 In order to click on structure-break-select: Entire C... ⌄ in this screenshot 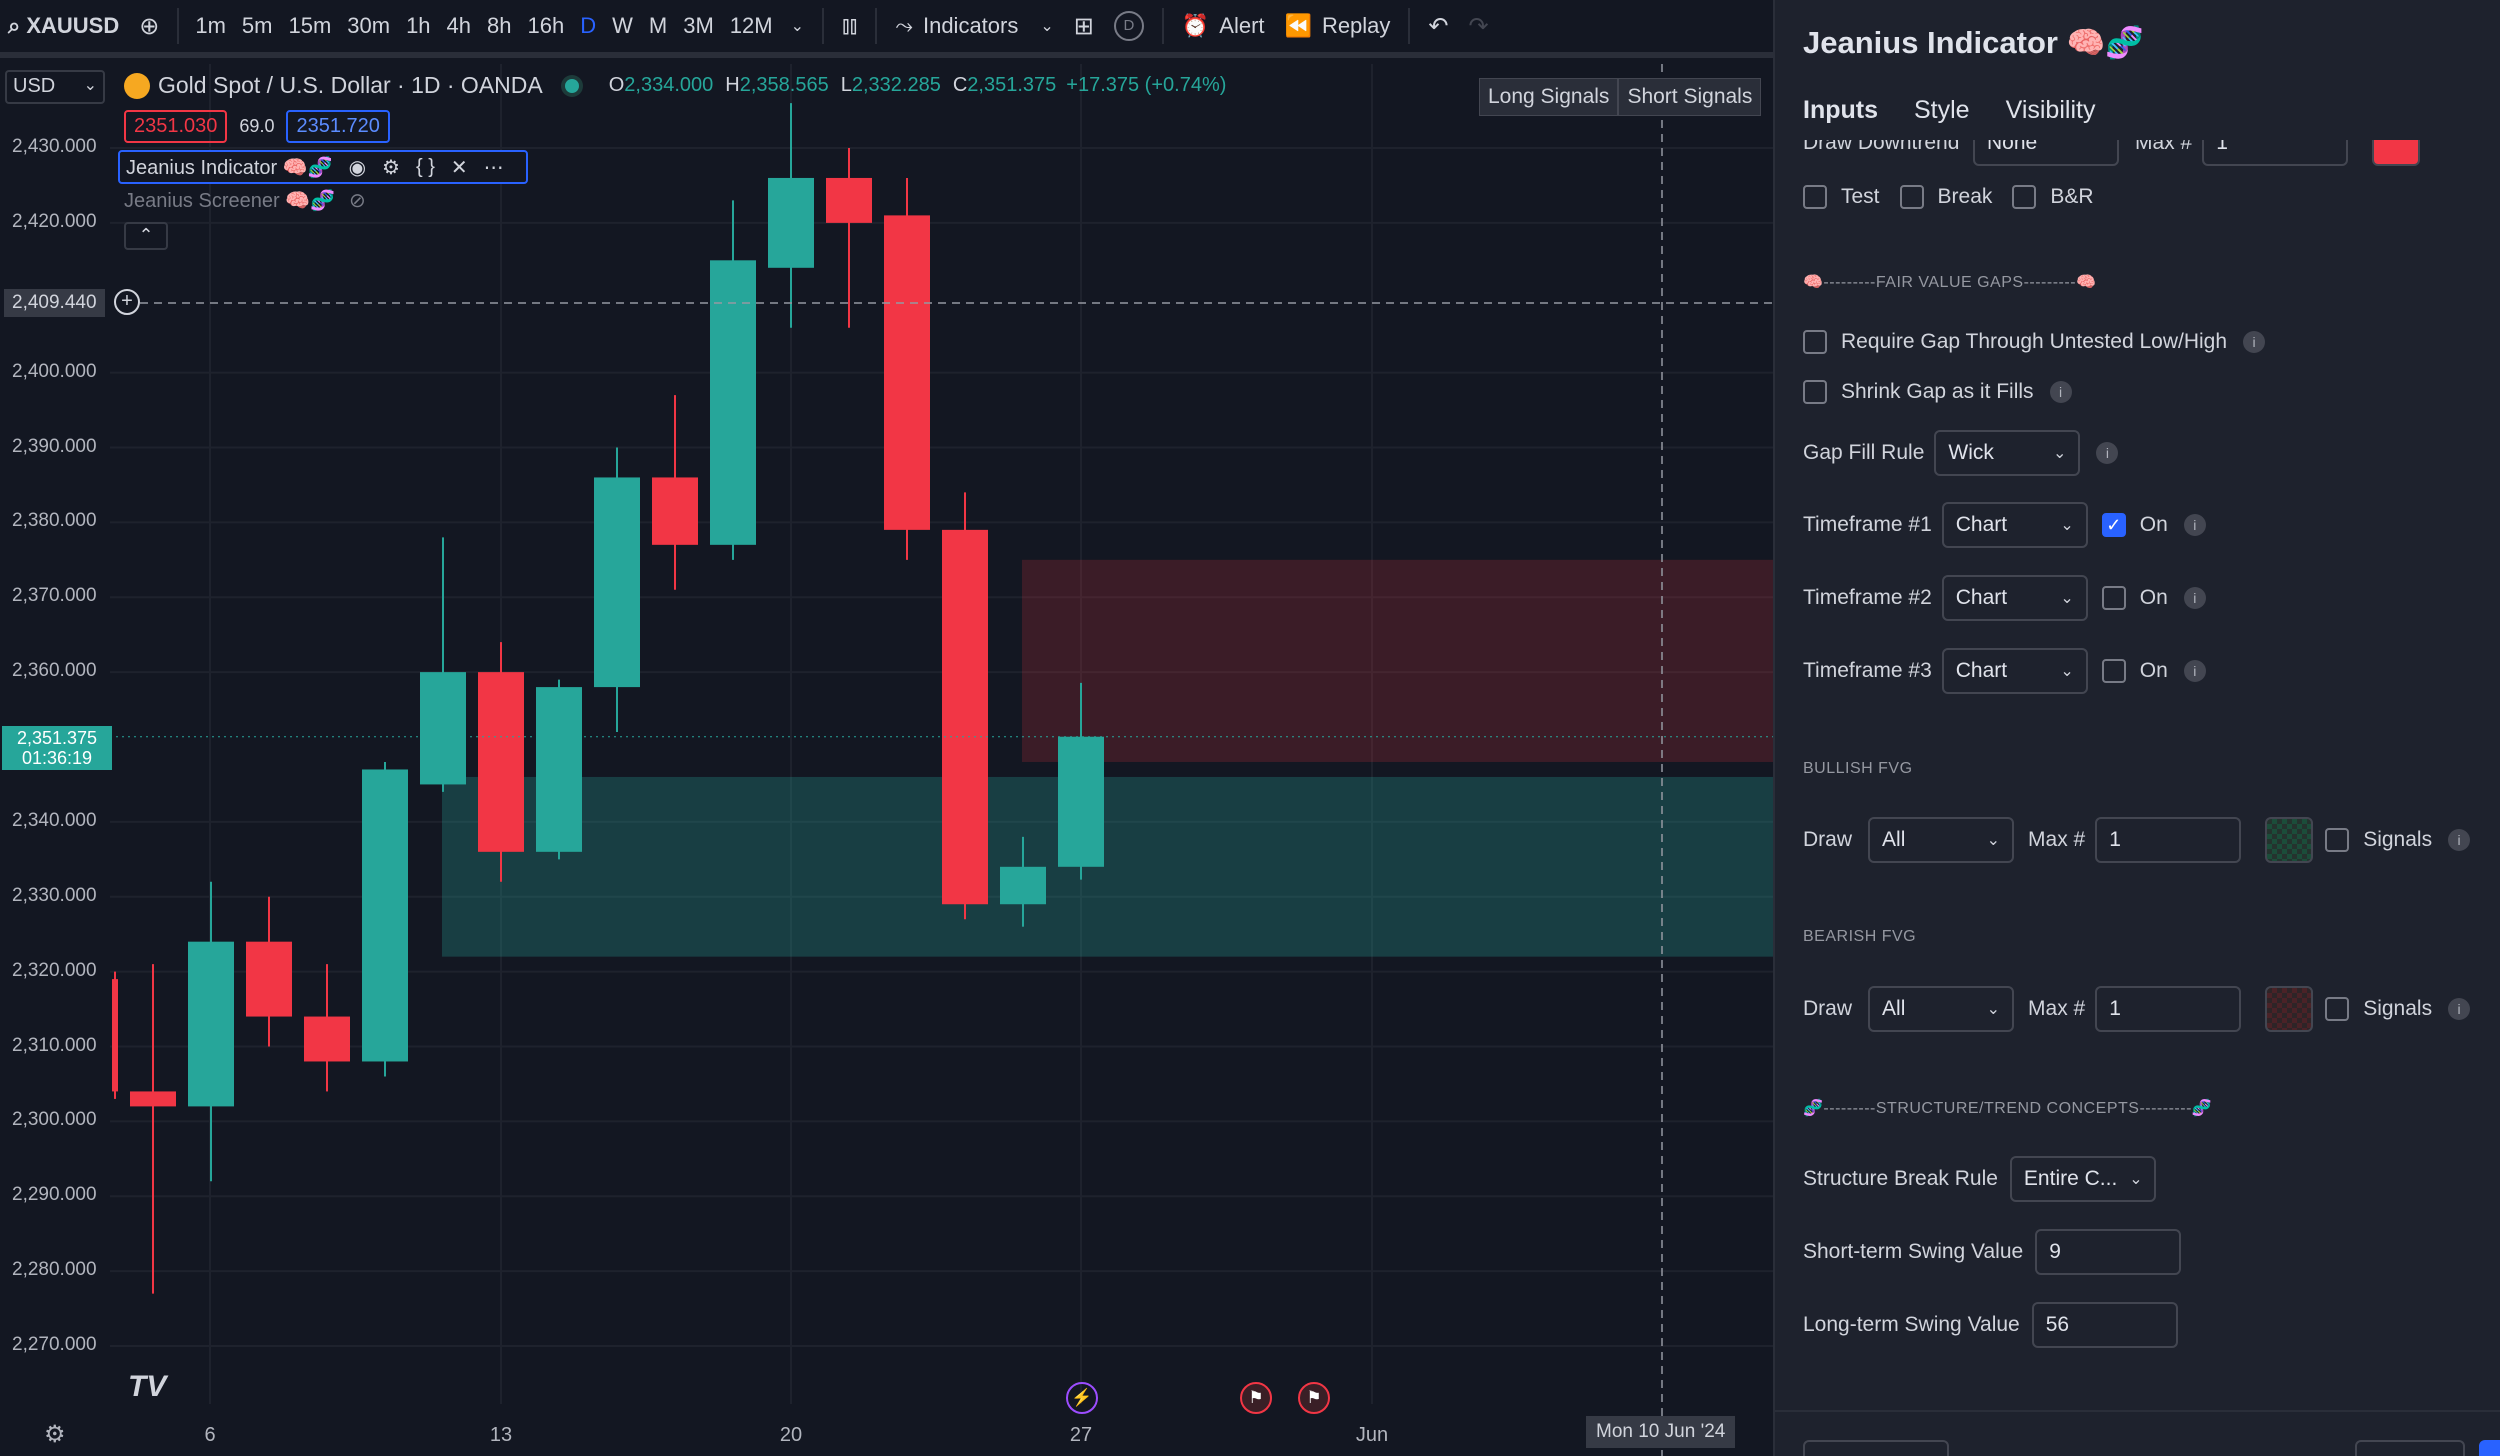, I will do `click(2082, 1179)`.